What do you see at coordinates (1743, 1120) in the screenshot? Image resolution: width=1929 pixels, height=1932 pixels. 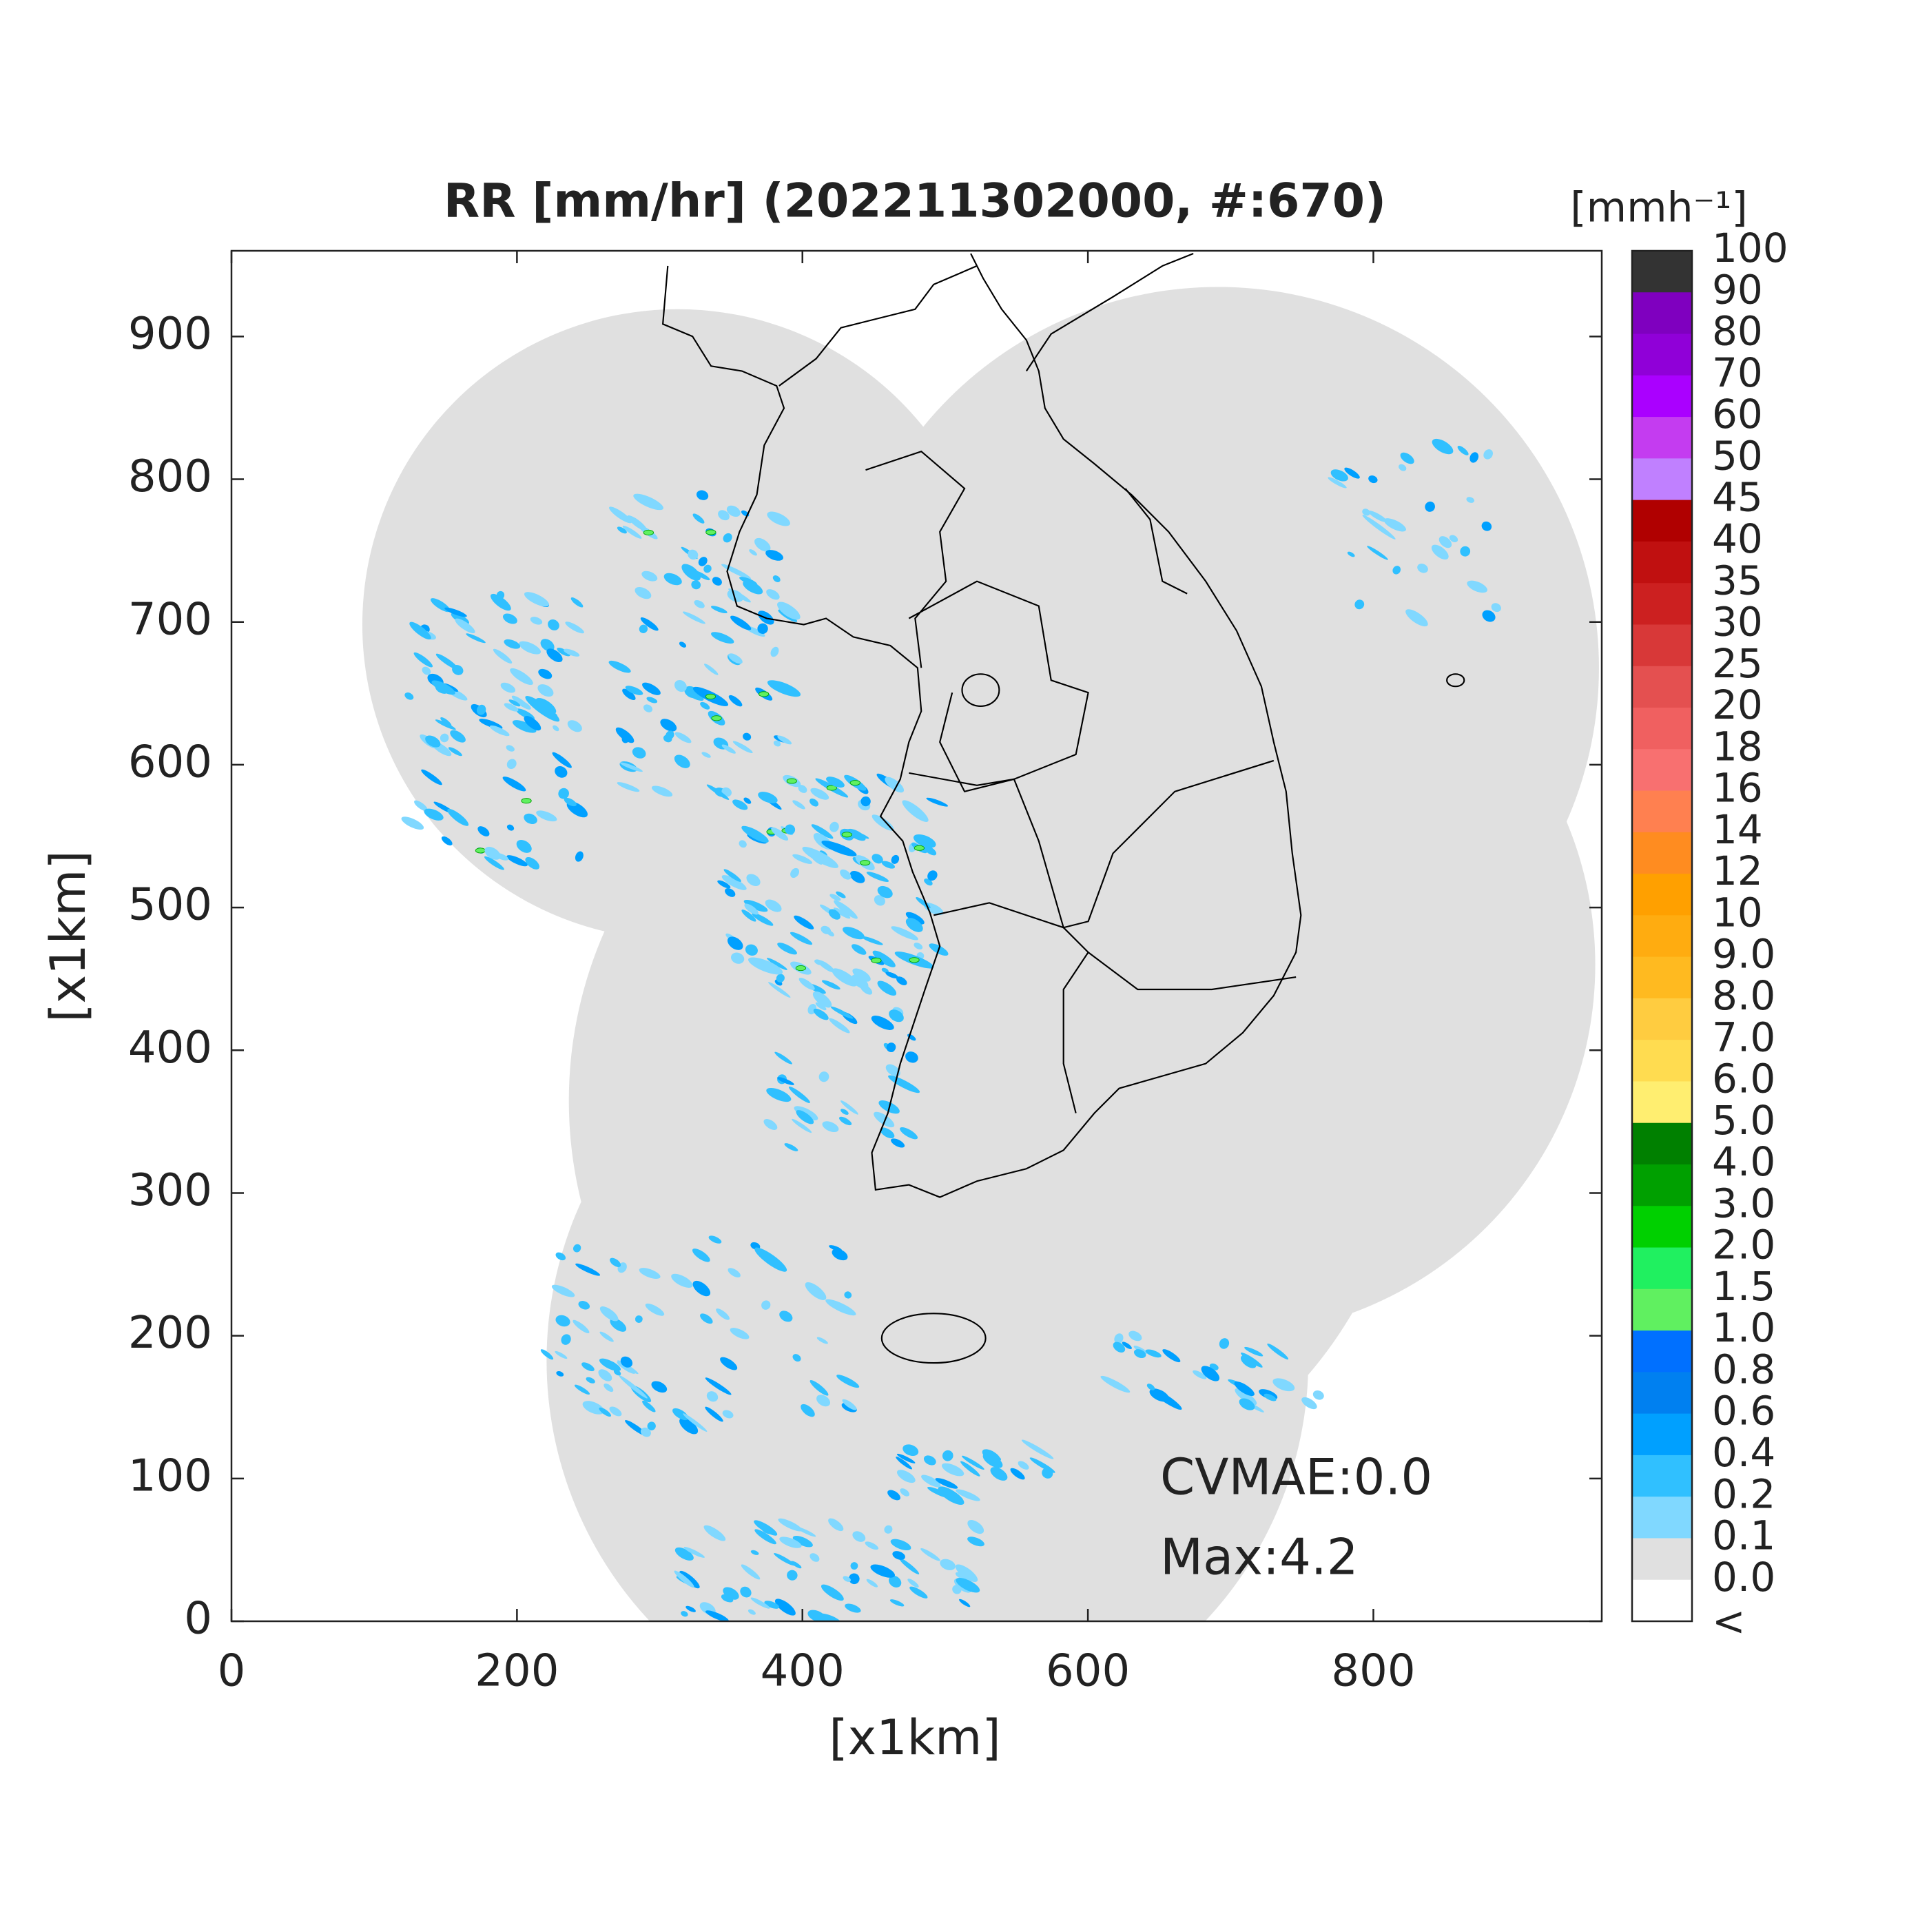 I see `colorbar-label: 5.0` at bounding box center [1743, 1120].